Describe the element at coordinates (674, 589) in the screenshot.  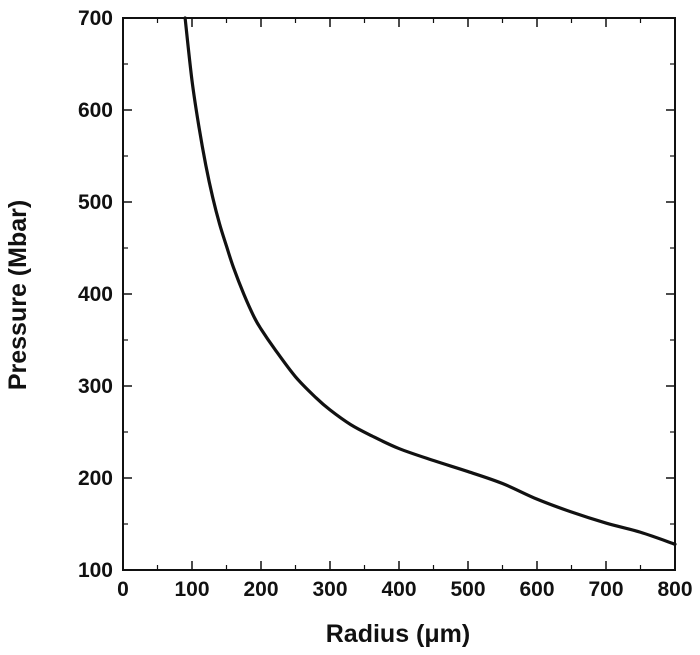
I see `x-tick-label: 800` at that location.